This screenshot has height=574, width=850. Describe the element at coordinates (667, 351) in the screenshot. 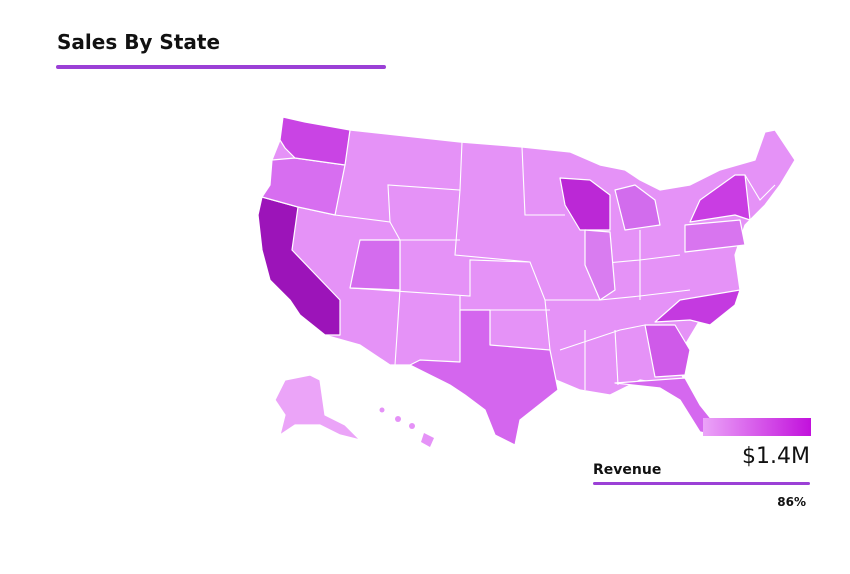

I see `state-georgia` at that location.